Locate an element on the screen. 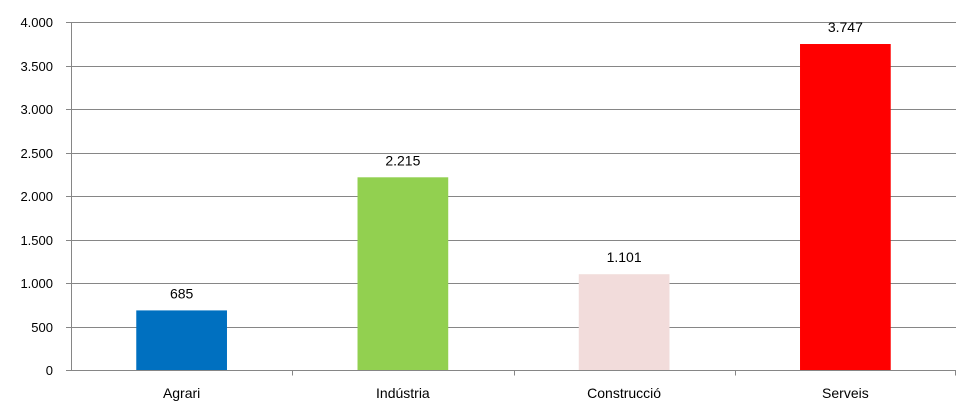  y-tick-label: 3.000 is located at coordinates (36, 109).